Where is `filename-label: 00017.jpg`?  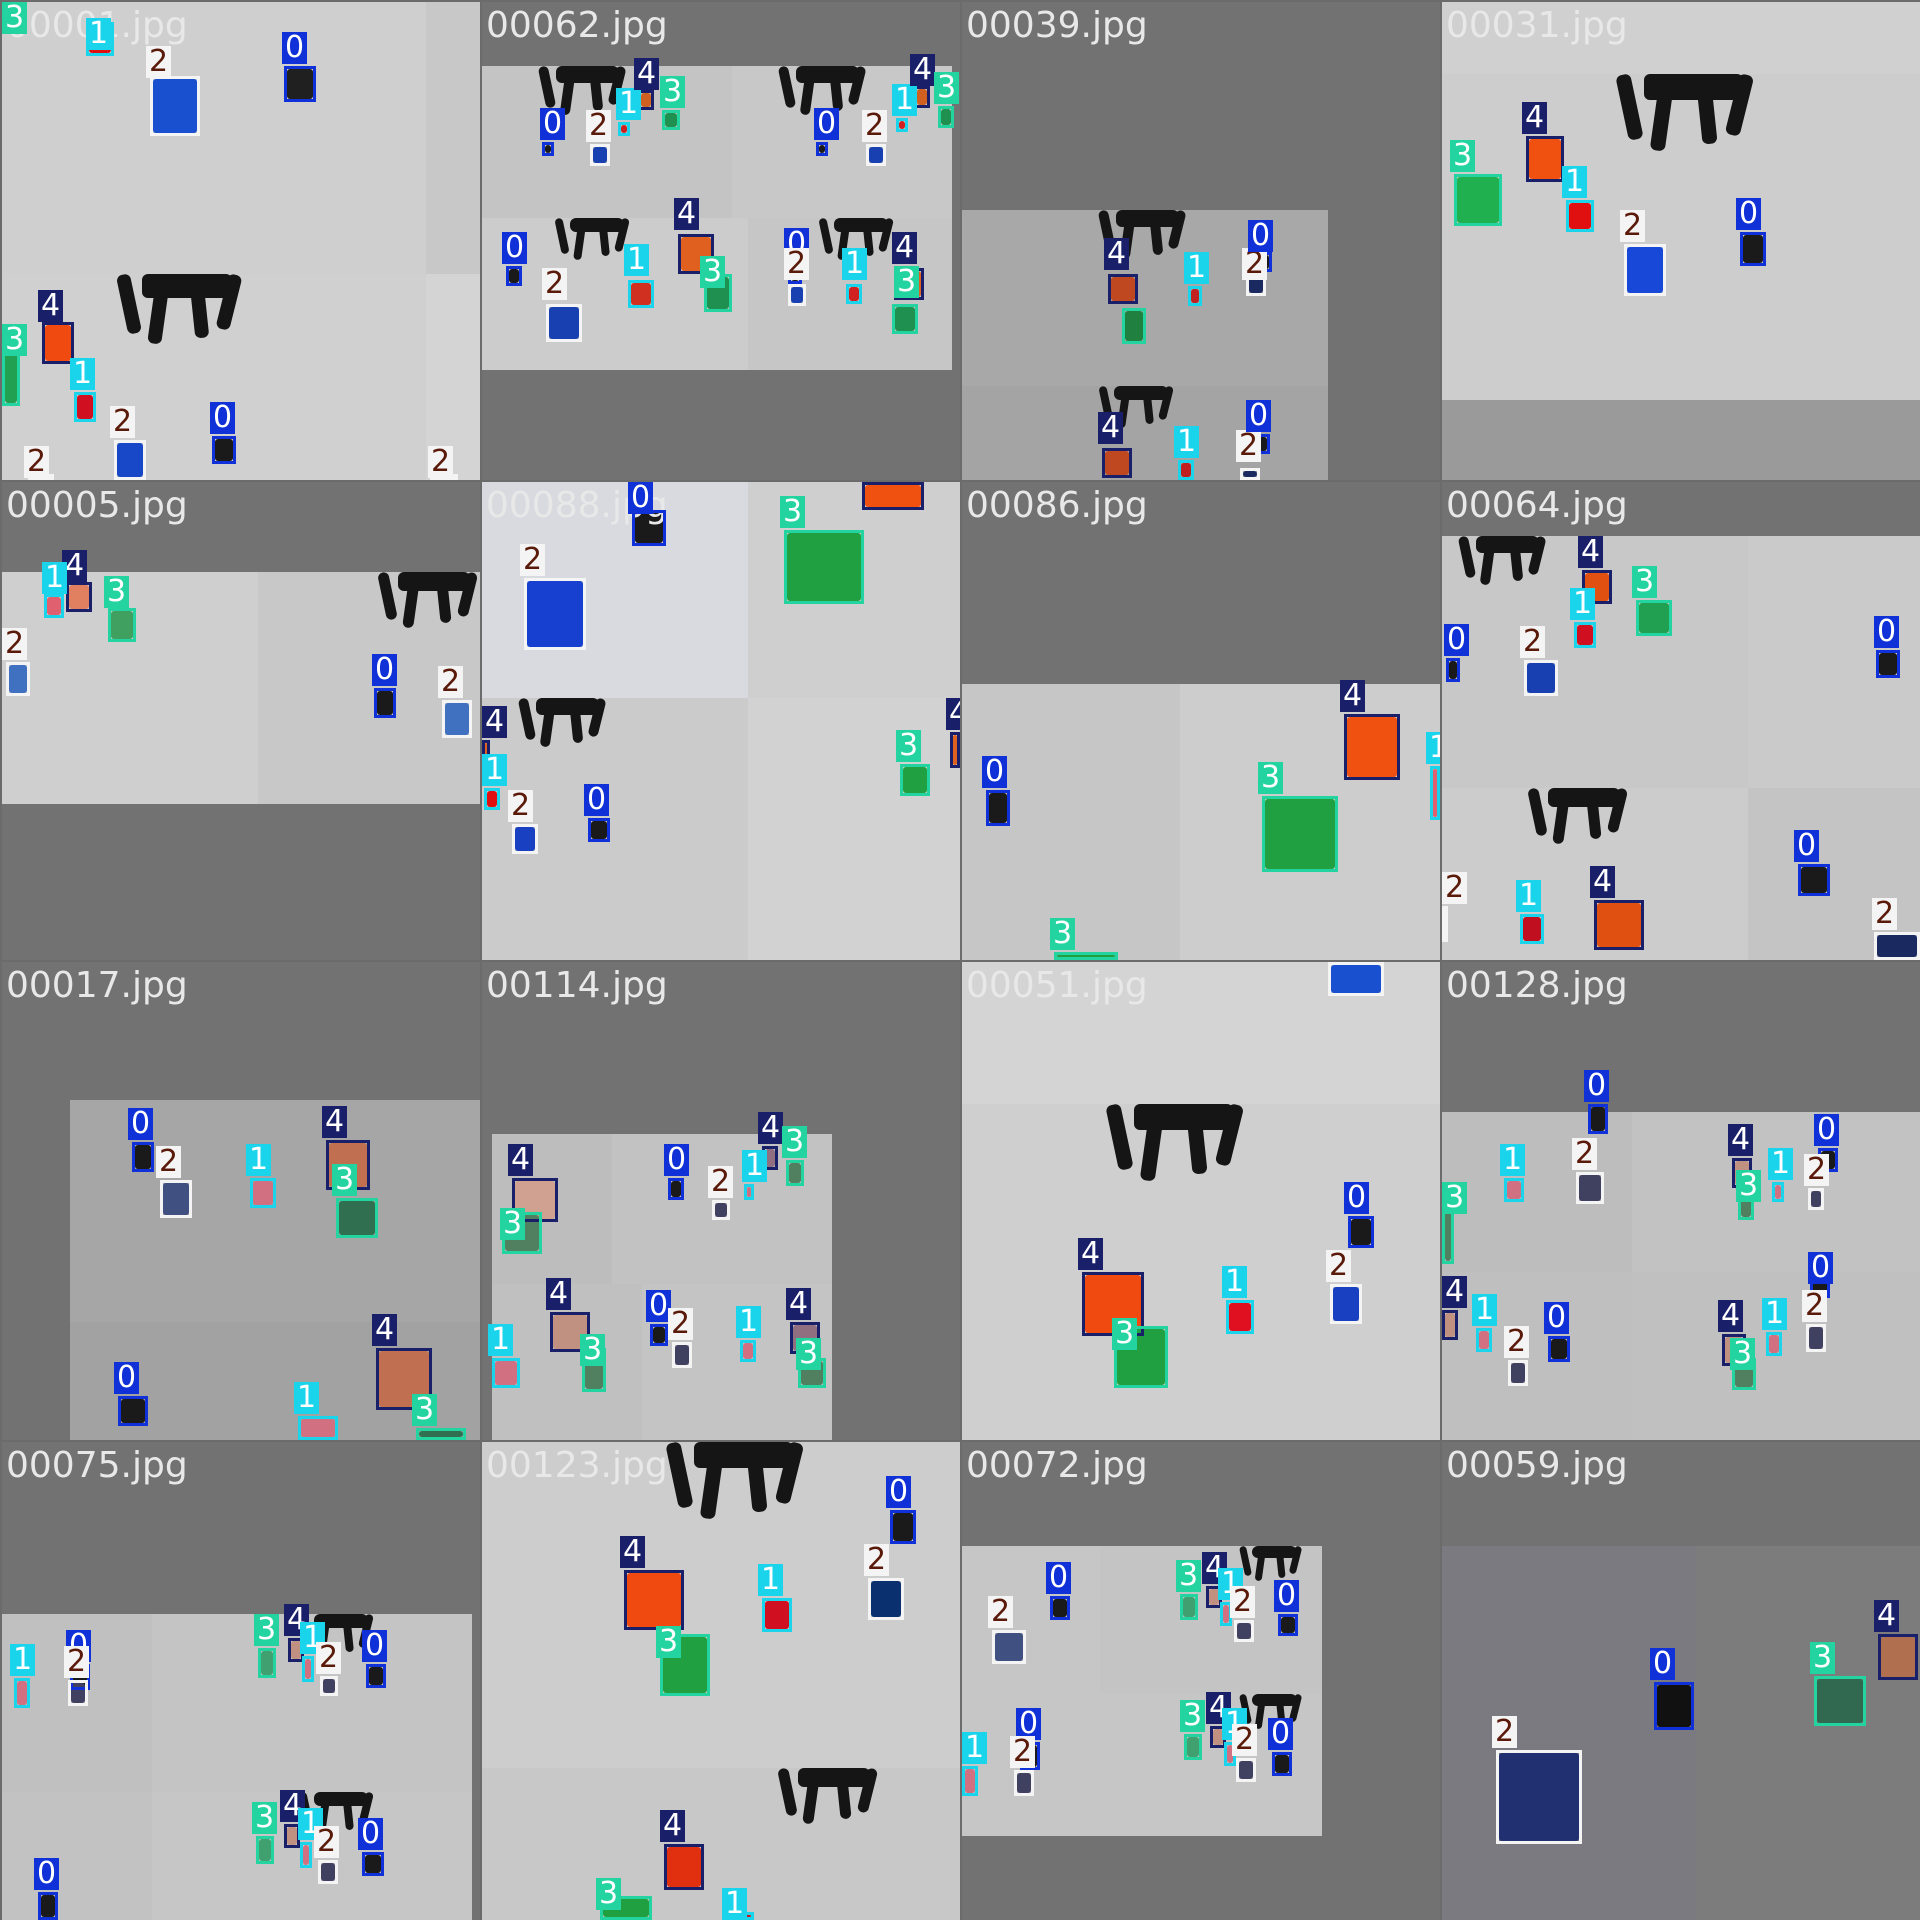
filename-label: 00017.jpg is located at coordinates (97, 985).